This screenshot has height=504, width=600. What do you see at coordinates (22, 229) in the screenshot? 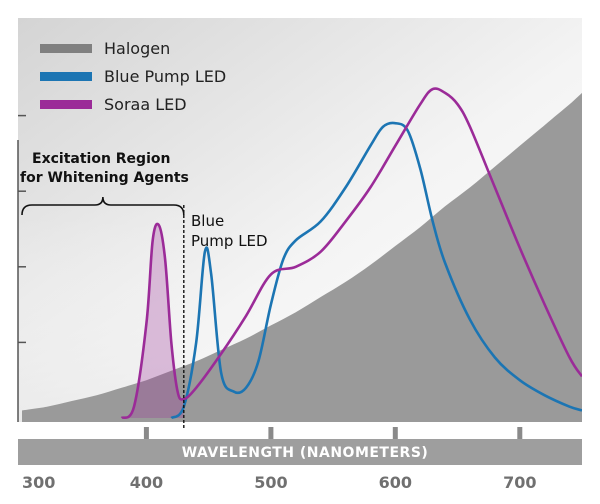
I see `y-ticks` at bounding box center [22, 229].